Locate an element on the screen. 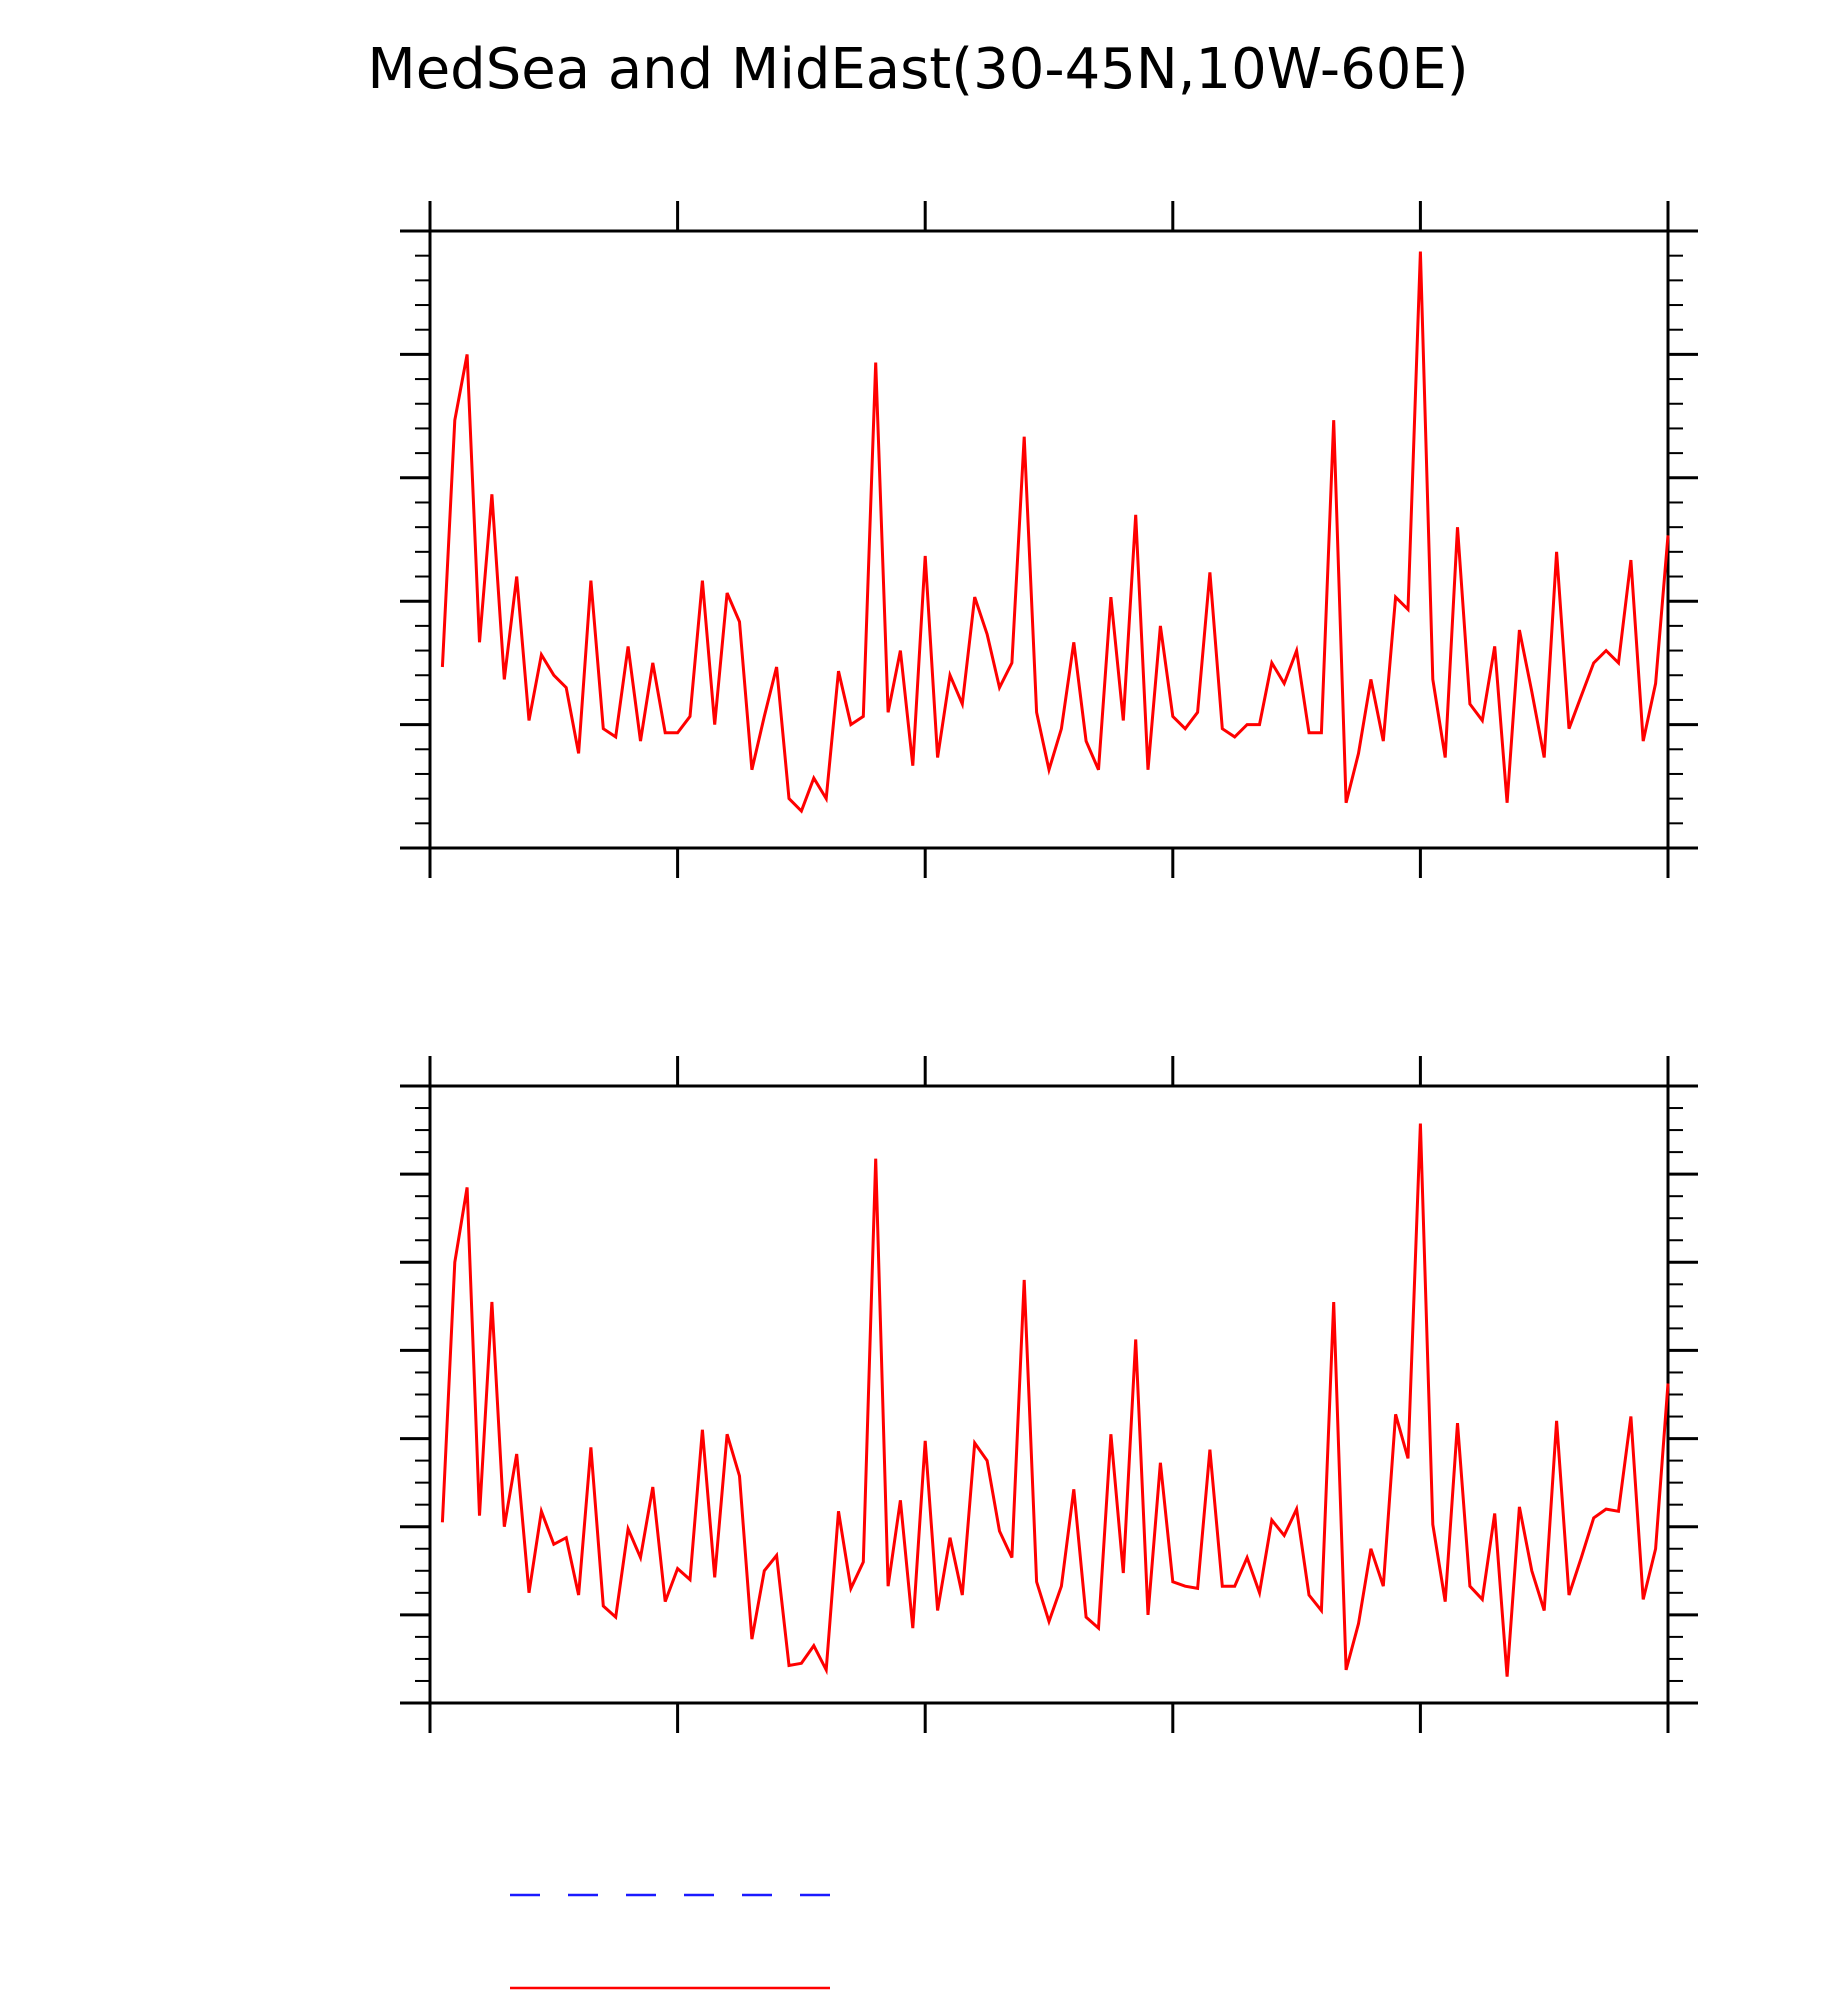 Image resolution: width=1836 pixels, height=2006 pixels. legend is located at coordinates (670, 1941).